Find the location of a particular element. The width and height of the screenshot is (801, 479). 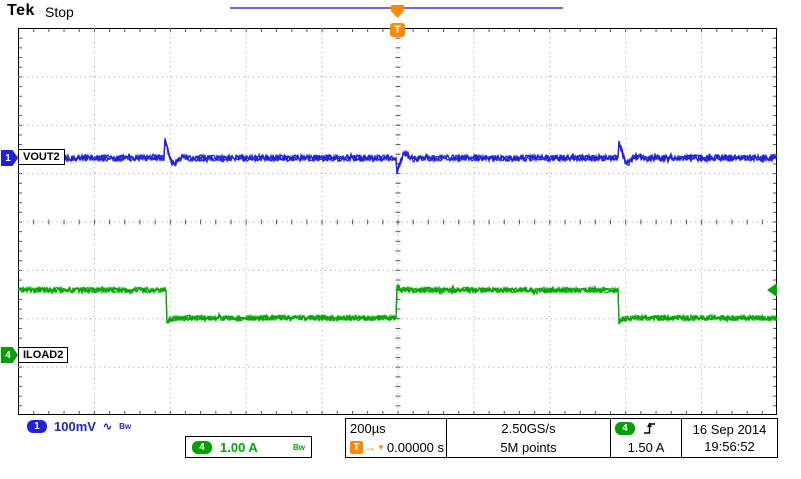

ch1-badge: 1 is located at coordinates (37, 426).